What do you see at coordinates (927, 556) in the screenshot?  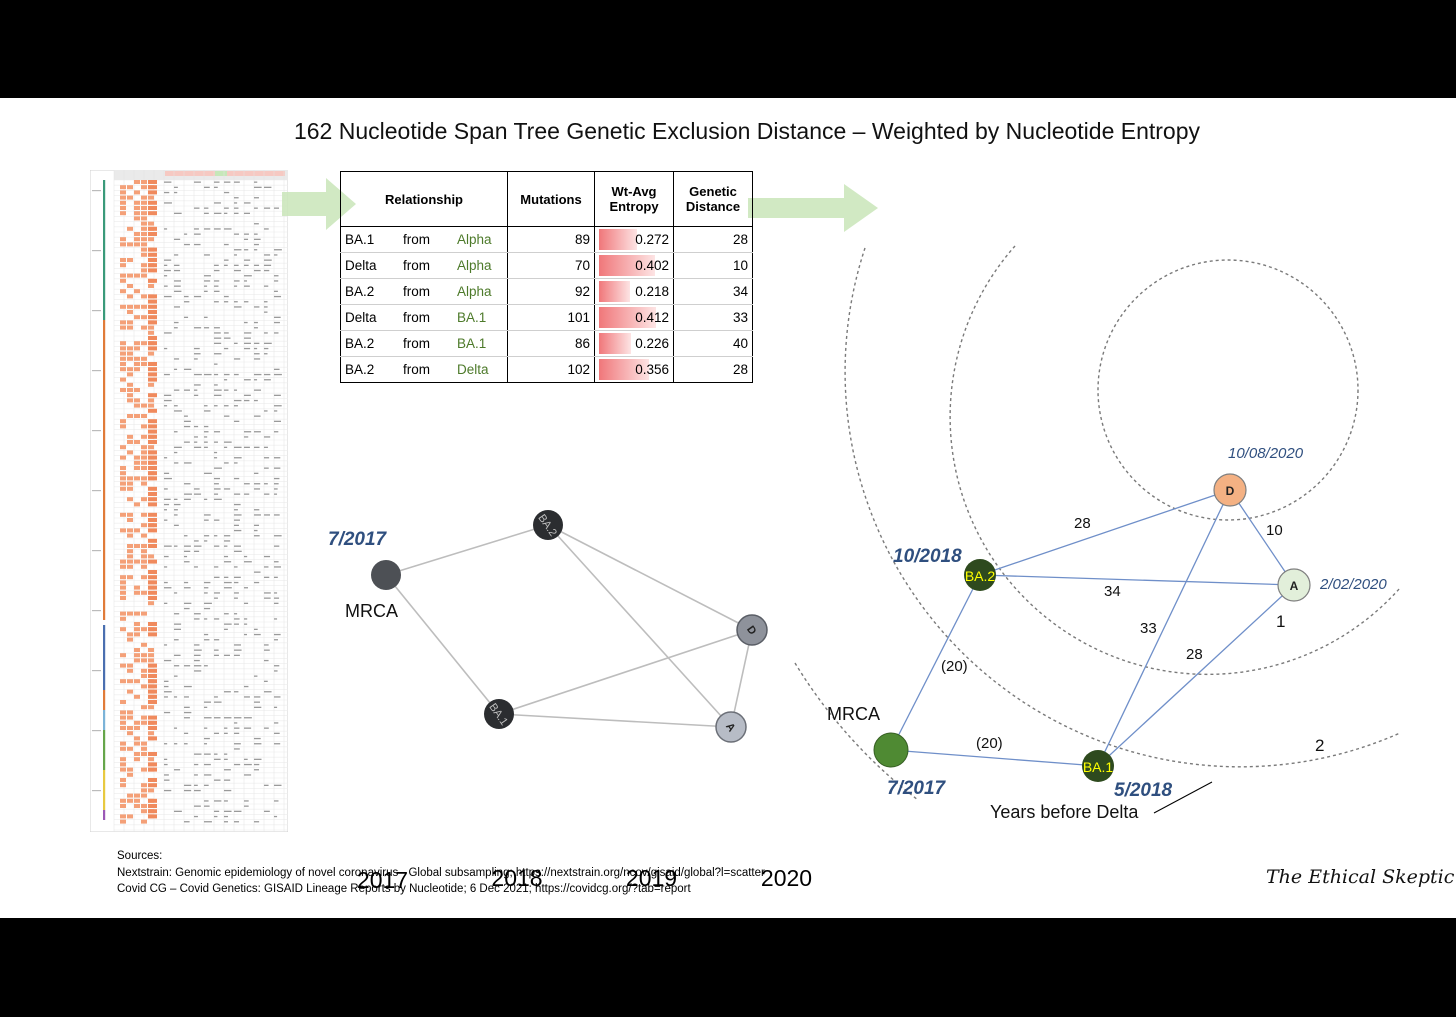 I see `ba2-date: 10/2018` at bounding box center [927, 556].